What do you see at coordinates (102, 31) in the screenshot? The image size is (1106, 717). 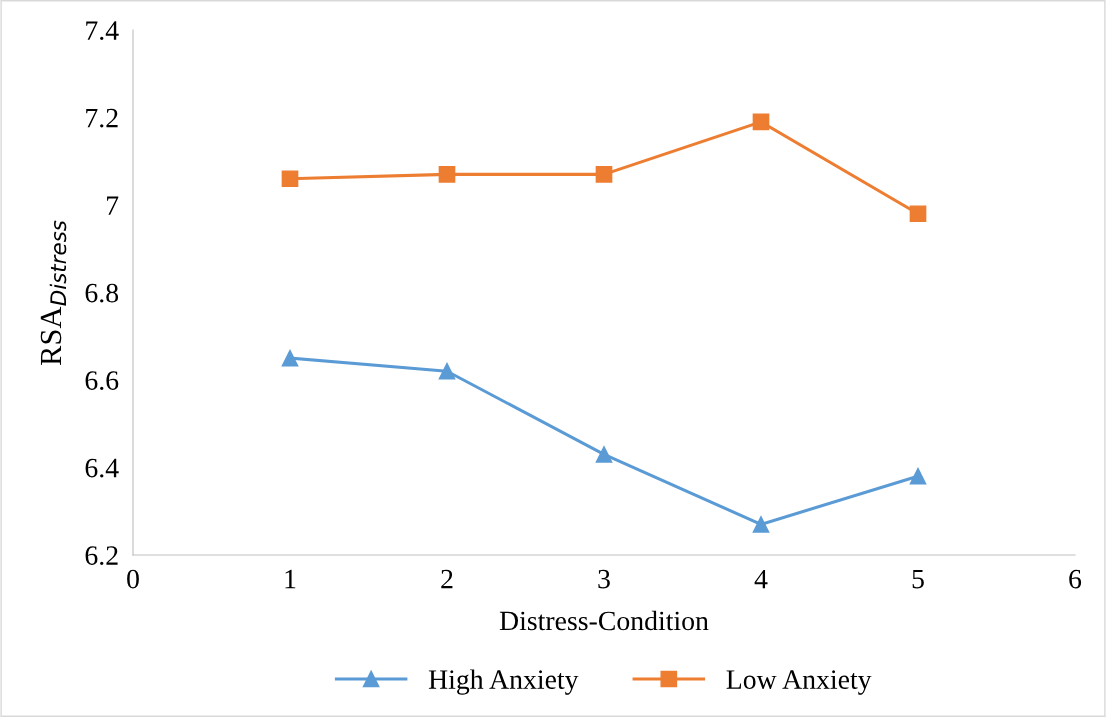 I see `y-tick-label: 7.4` at bounding box center [102, 31].